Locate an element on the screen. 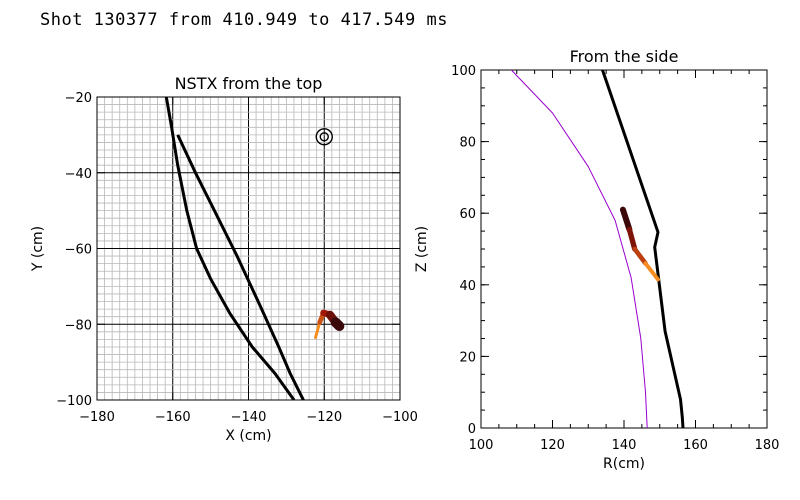 This screenshot has width=800, height=500. series-line-outer-wall is located at coordinates (230, 248).